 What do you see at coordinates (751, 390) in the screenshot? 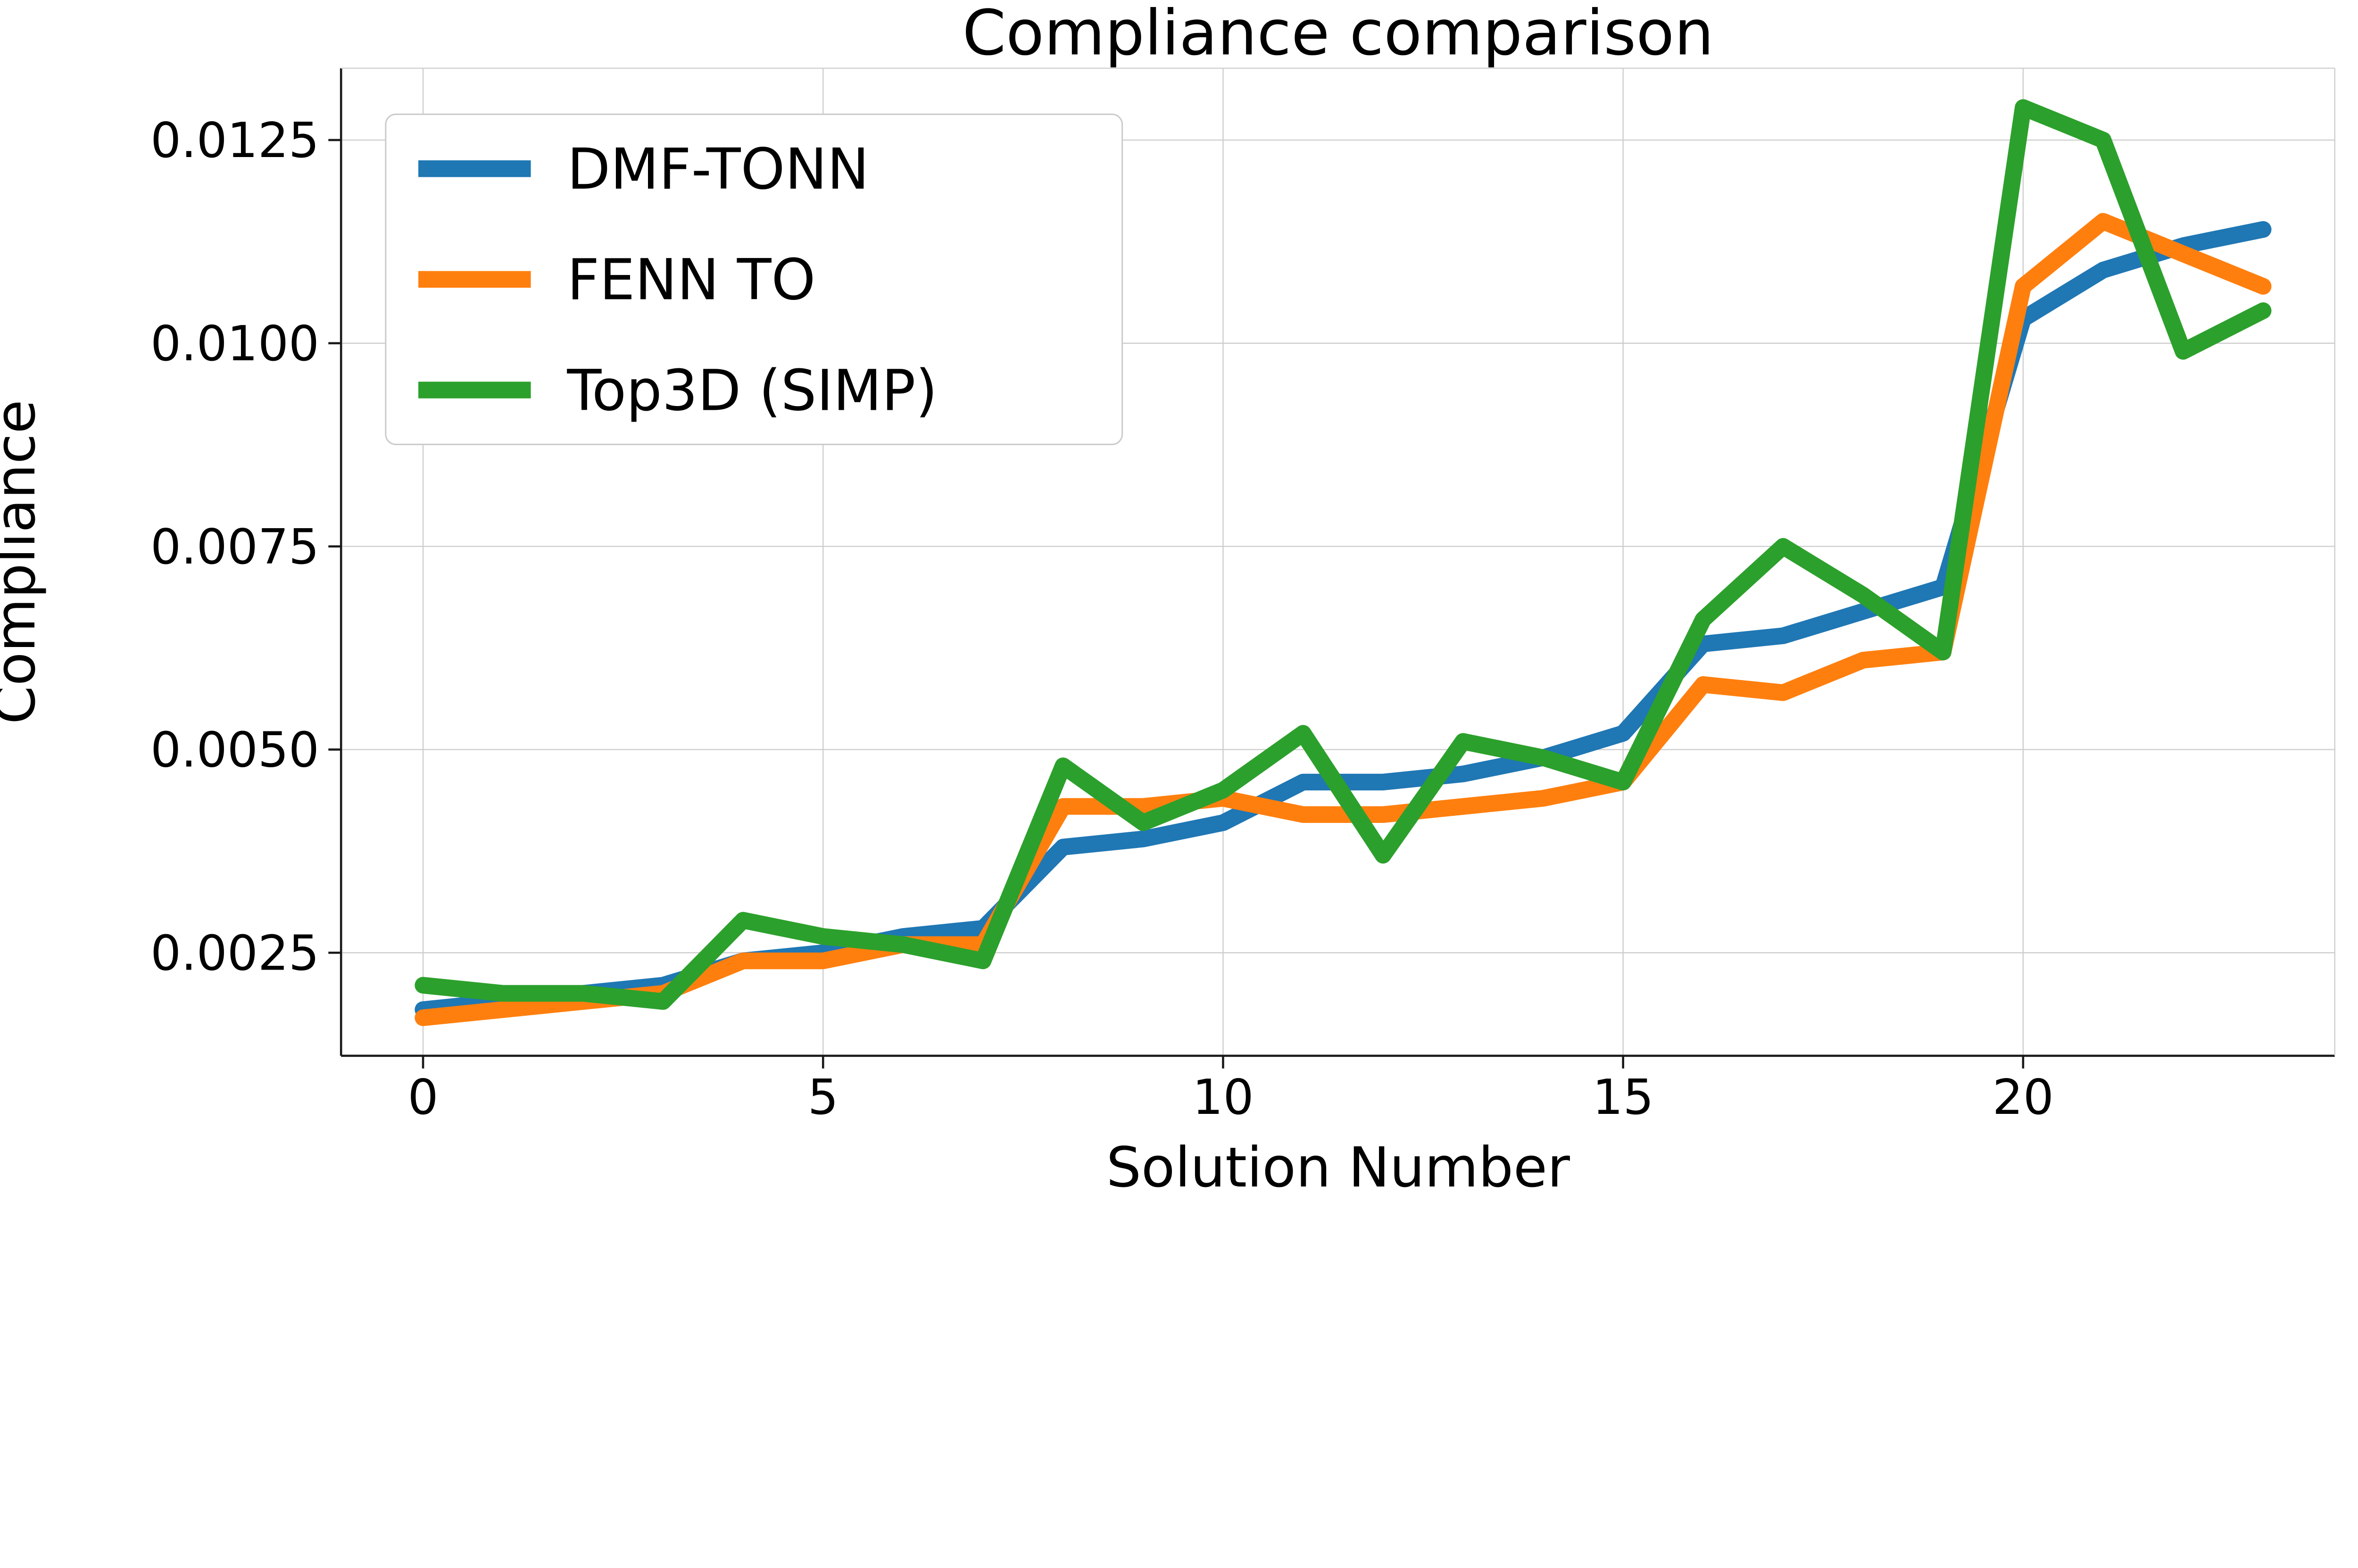
I see `legend-label: Top3D (SIMP)` at bounding box center [751, 390].